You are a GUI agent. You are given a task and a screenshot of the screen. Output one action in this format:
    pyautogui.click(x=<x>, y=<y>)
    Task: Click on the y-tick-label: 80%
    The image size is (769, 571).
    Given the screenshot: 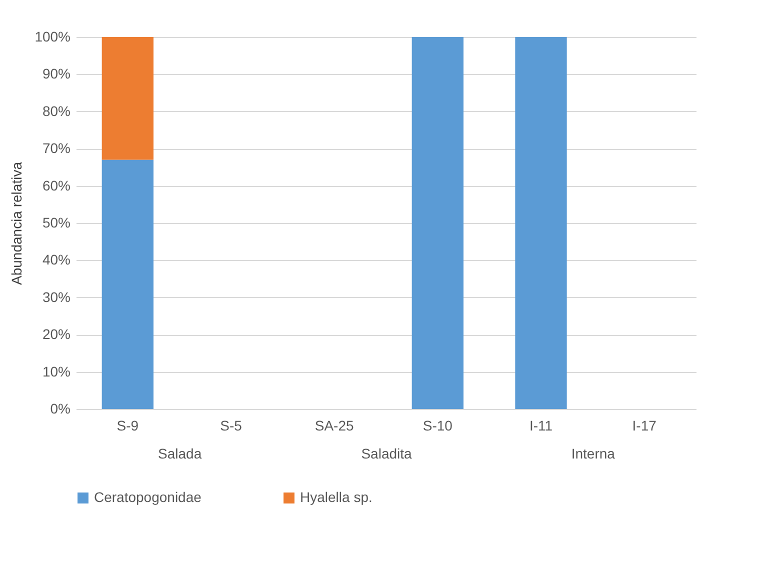 What is the action you would take?
    pyautogui.click(x=56, y=110)
    